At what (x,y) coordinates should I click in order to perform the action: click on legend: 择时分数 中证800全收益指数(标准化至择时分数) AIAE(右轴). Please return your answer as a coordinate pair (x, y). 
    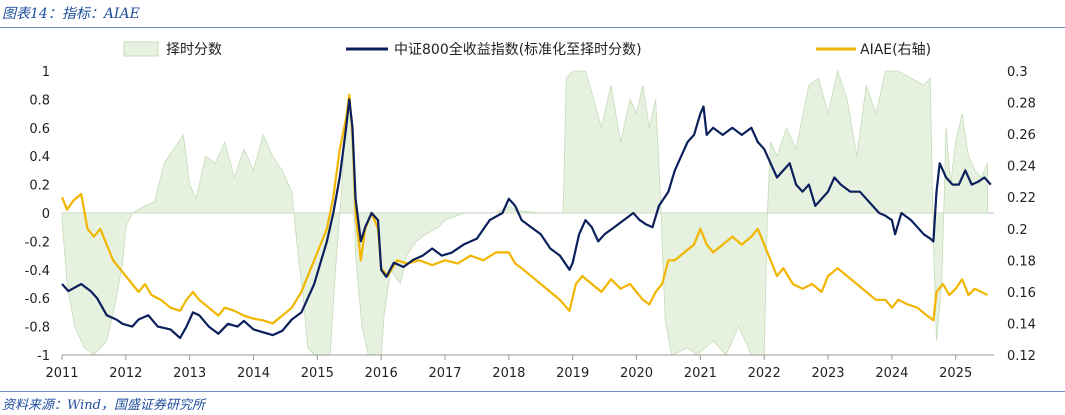
    Looking at the image, I should click on (527, 49).